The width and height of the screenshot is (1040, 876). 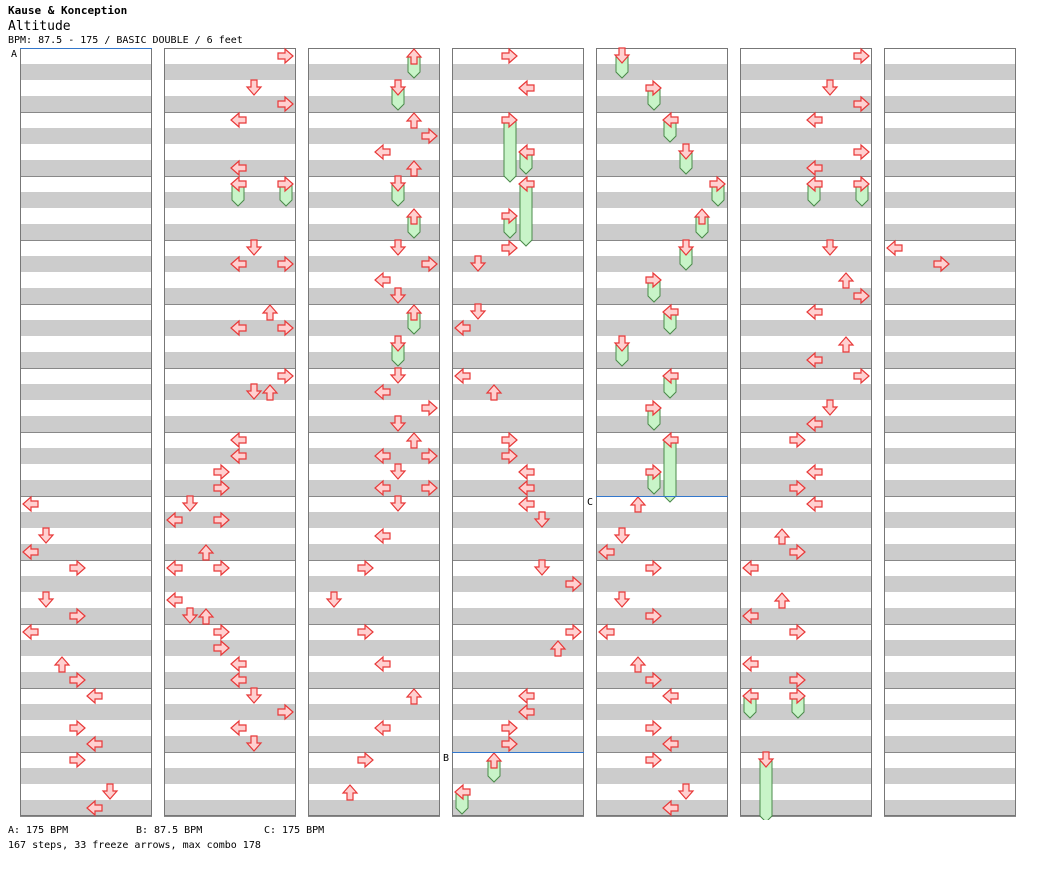 What do you see at coordinates (294, 830) in the screenshot?
I see `bpm-label-c: C: 175 BPM` at bounding box center [294, 830].